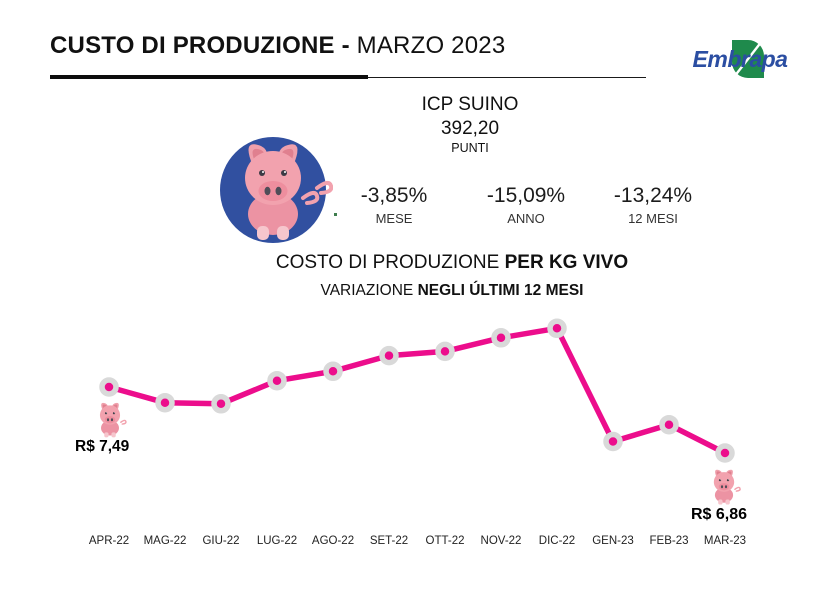 This screenshot has height=595, width=820. What do you see at coordinates (748, 59) in the screenshot?
I see `embrapa-leaf-icon` at bounding box center [748, 59].